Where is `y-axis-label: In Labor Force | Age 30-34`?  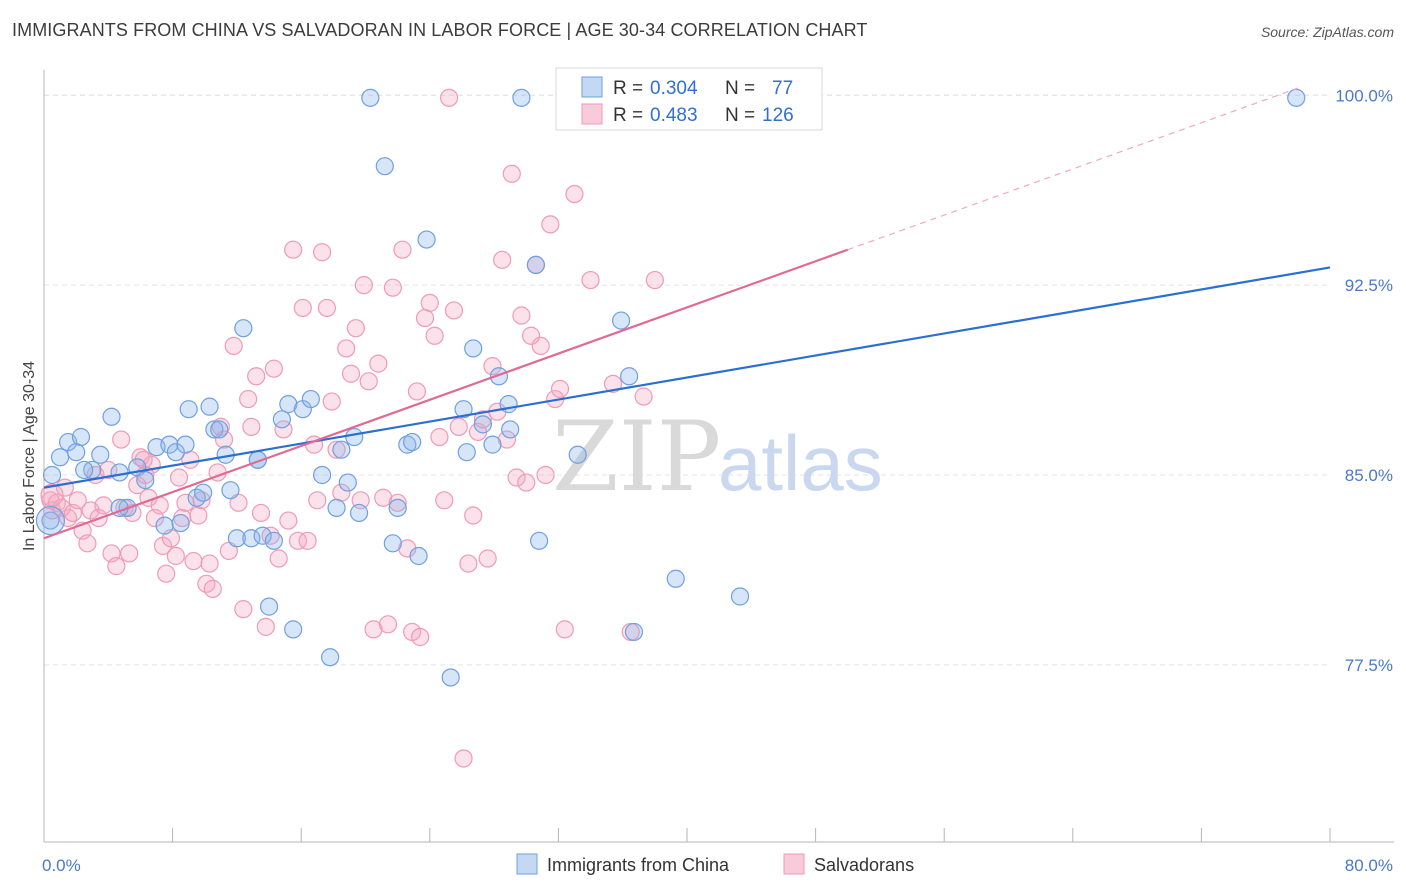
y-axis-label: In Labor Force | Age 30-34 is located at coordinates (29, 456).